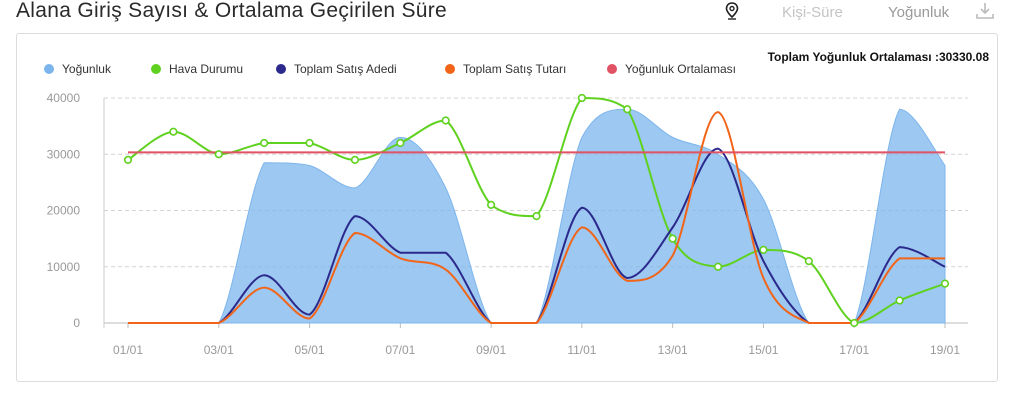 The height and width of the screenshot is (404, 1014). What do you see at coordinates (345, 69) in the screenshot?
I see `legend-label: Toplam Satış Adedi` at bounding box center [345, 69].